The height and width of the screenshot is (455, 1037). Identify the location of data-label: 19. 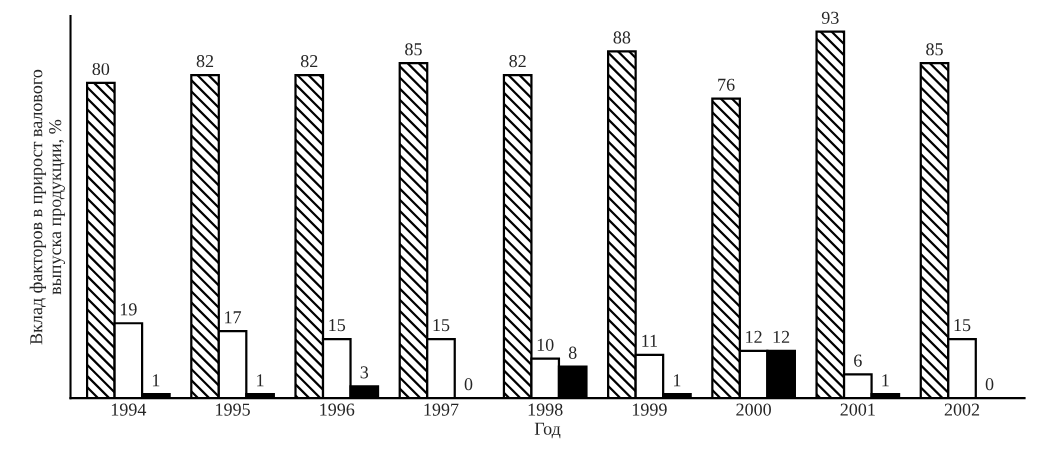
(128, 309).